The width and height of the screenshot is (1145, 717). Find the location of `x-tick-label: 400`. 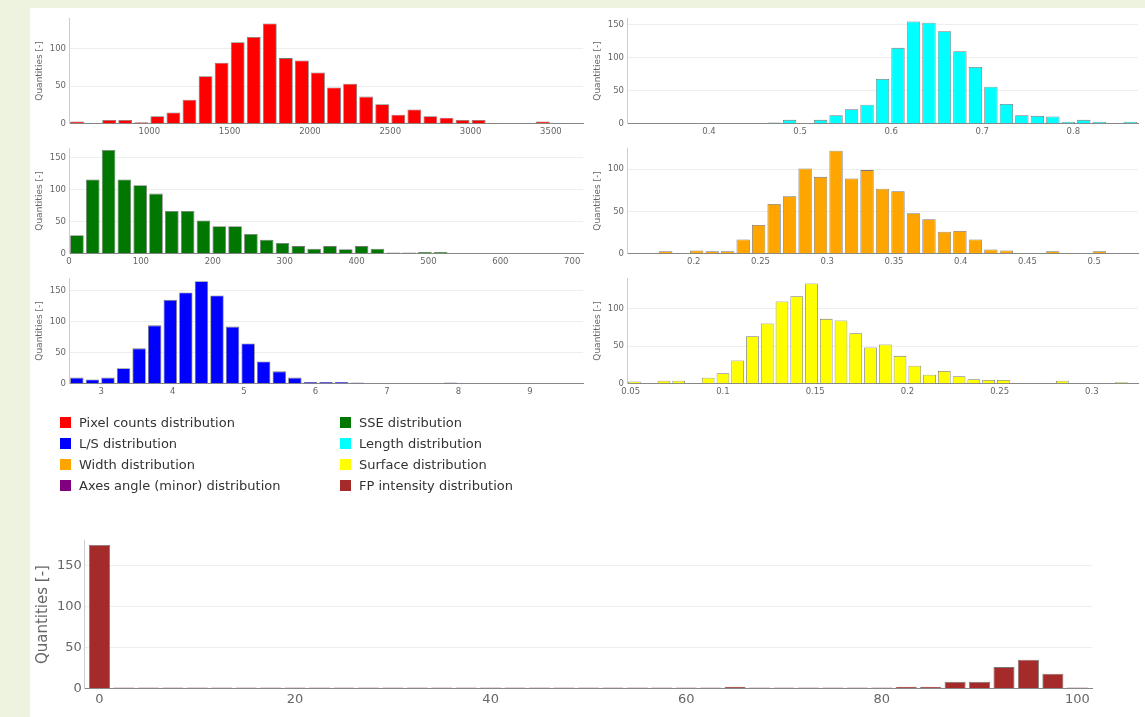

x-tick-label: 400 is located at coordinates (356, 261).